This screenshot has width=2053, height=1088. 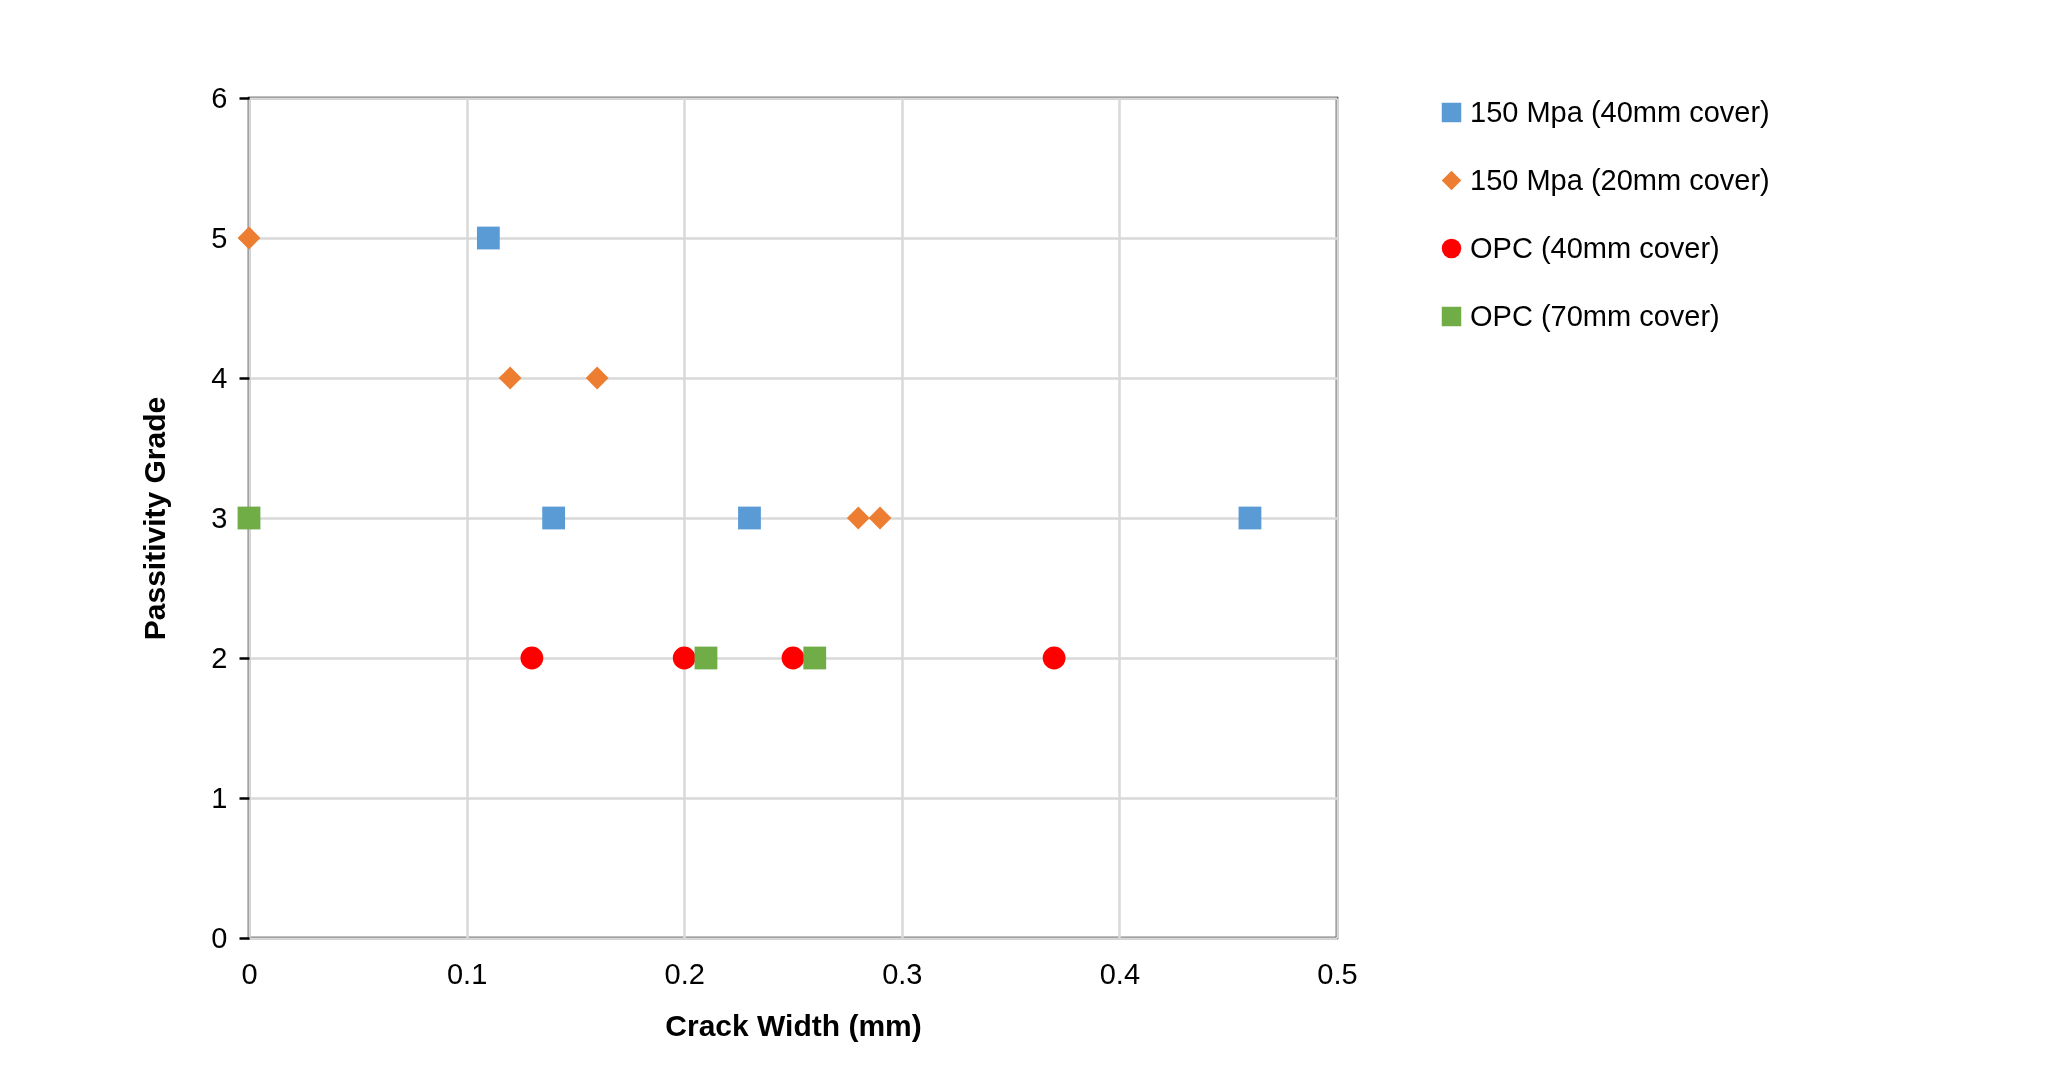 I want to click on y-tick-label: 3, so click(x=219, y=517).